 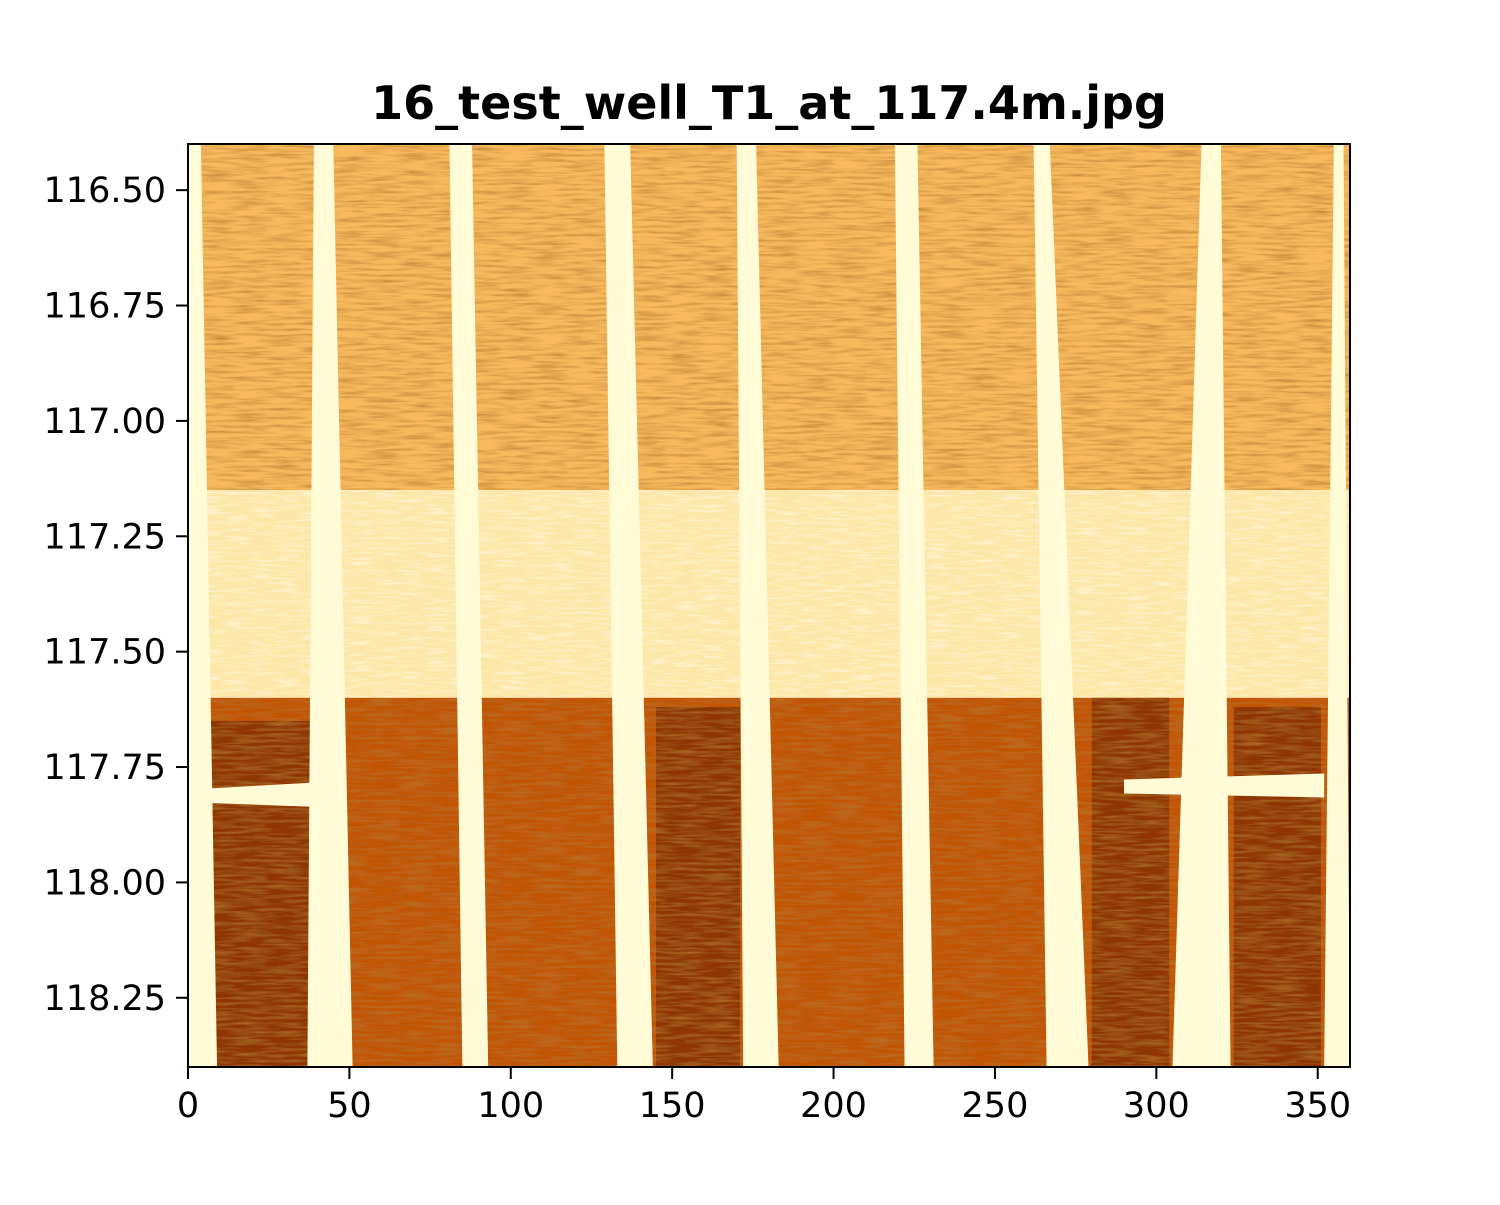 I want to click on y-tick-label: 117.50, so click(x=105, y=653).